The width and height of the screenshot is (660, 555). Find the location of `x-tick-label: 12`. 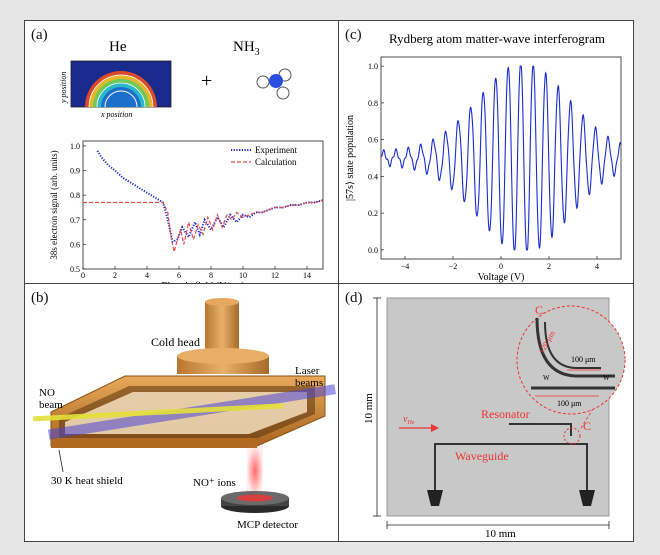

x-tick-label: 12 is located at coordinates (275, 275).